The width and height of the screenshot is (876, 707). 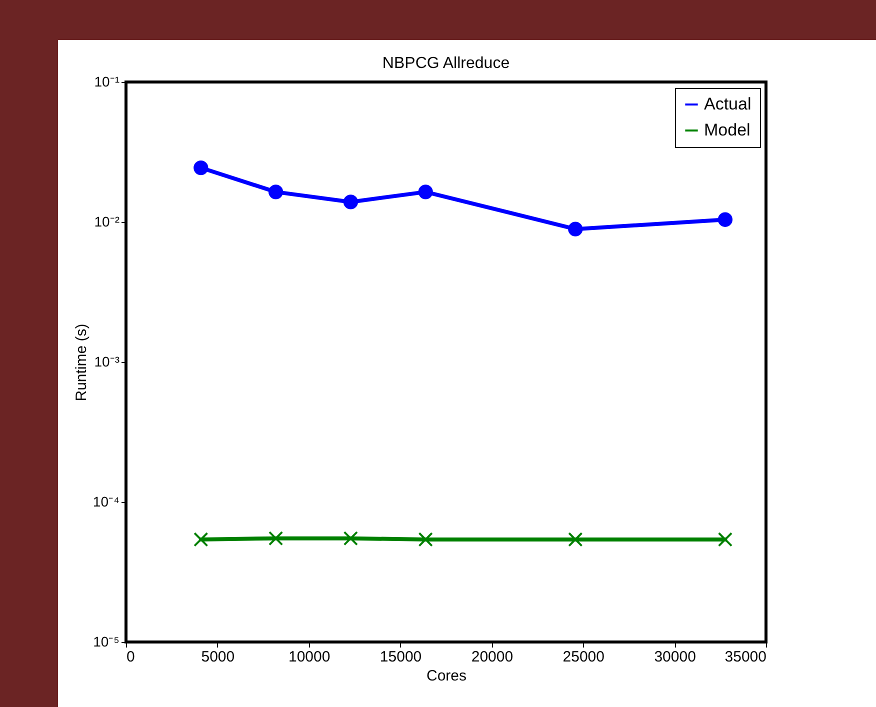 I want to click on x-tick-label: 10000, so click(x=309, y=657).